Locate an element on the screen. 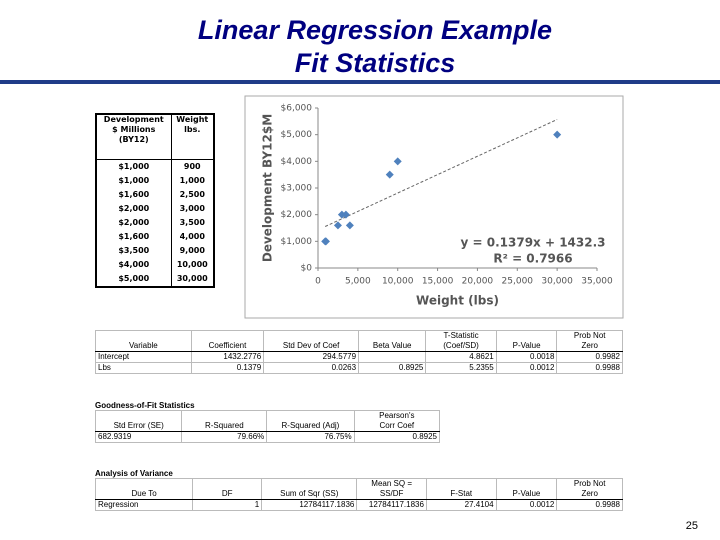 The height and width of the screenshot is (540, 720). header-line: lbs. is located at coordinates (192, 129).